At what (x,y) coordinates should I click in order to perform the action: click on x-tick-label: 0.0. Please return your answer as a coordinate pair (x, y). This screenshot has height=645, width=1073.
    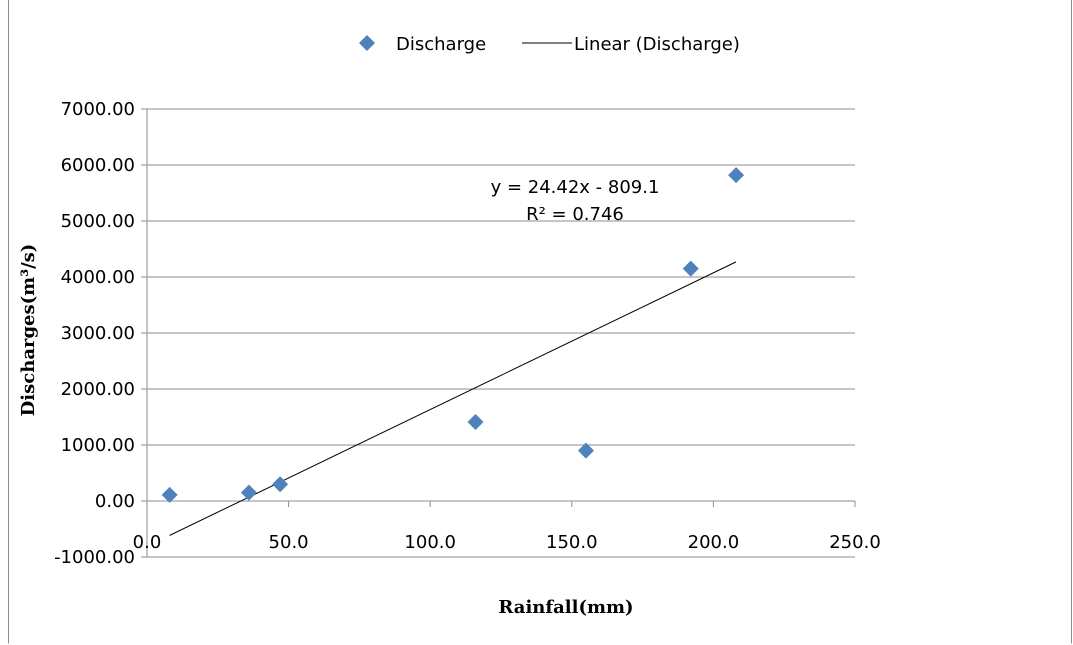
    Looking at the image, I should click on (147, 542).